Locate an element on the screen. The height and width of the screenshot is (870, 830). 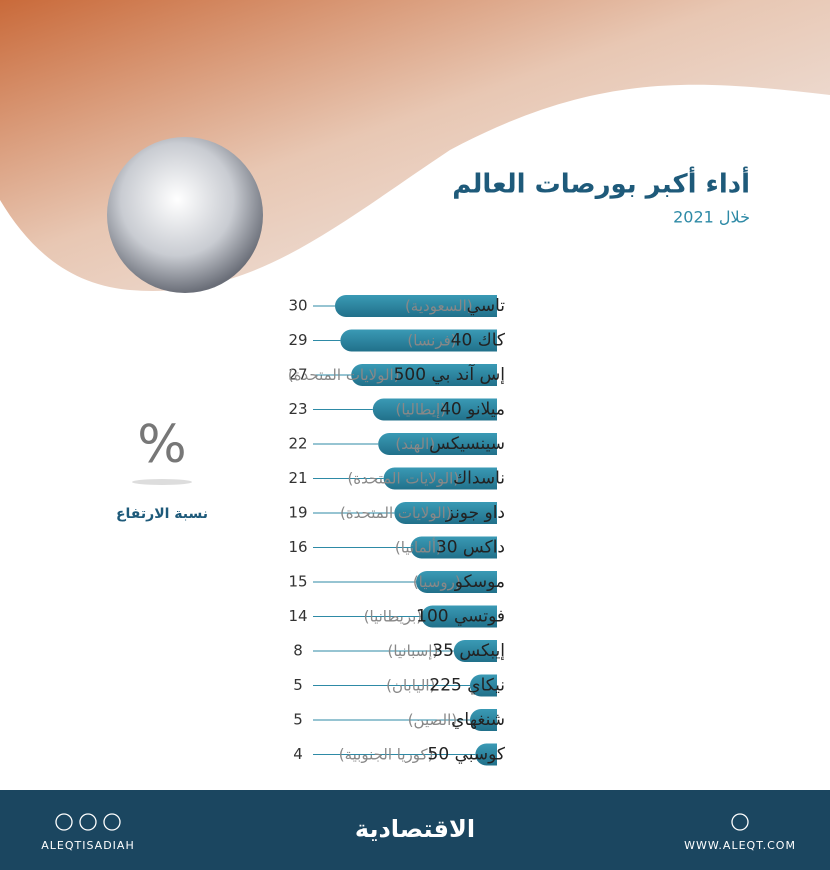
value-label: 15 is located at coordinates (297, 582).